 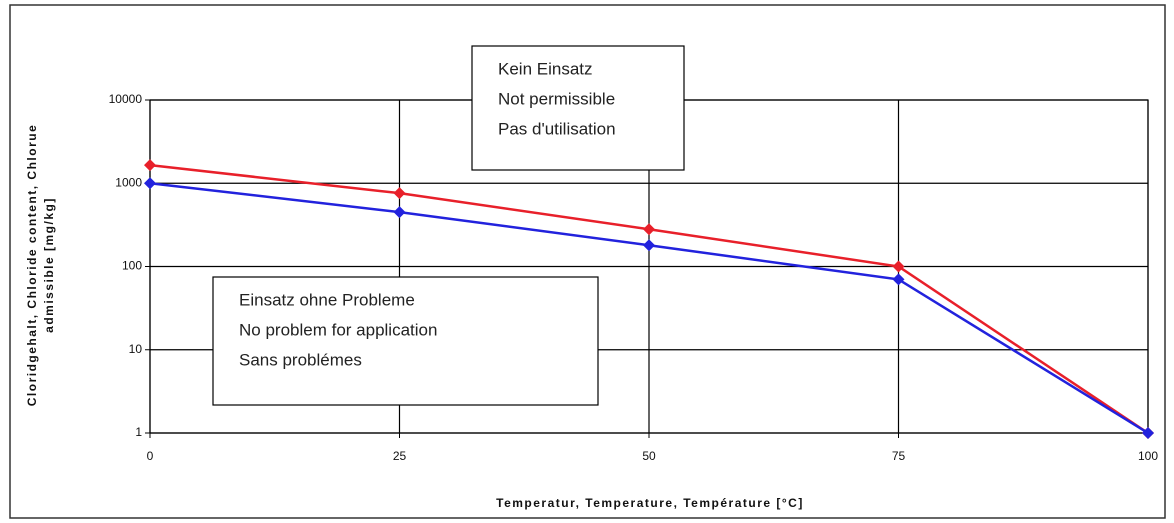 What do you see at coordinates (557, 128) in the screenshot?
I see `annotation-text: Pas d'utilisation` at bounding box center [557, 128].